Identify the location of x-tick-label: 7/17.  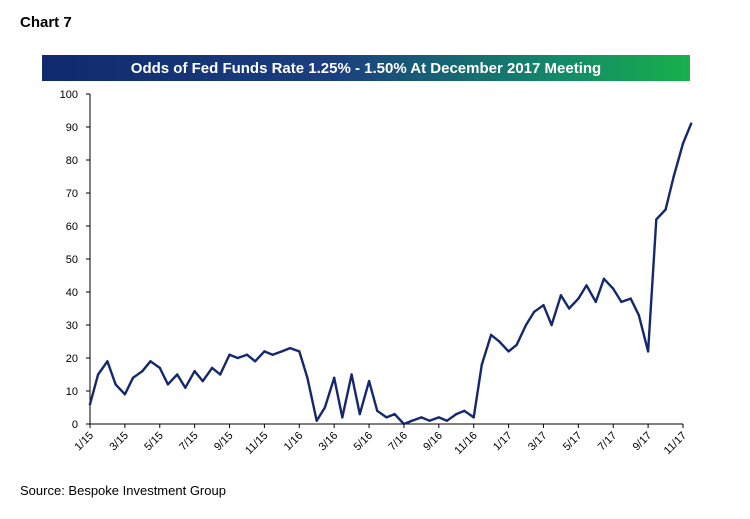
(608, 442).